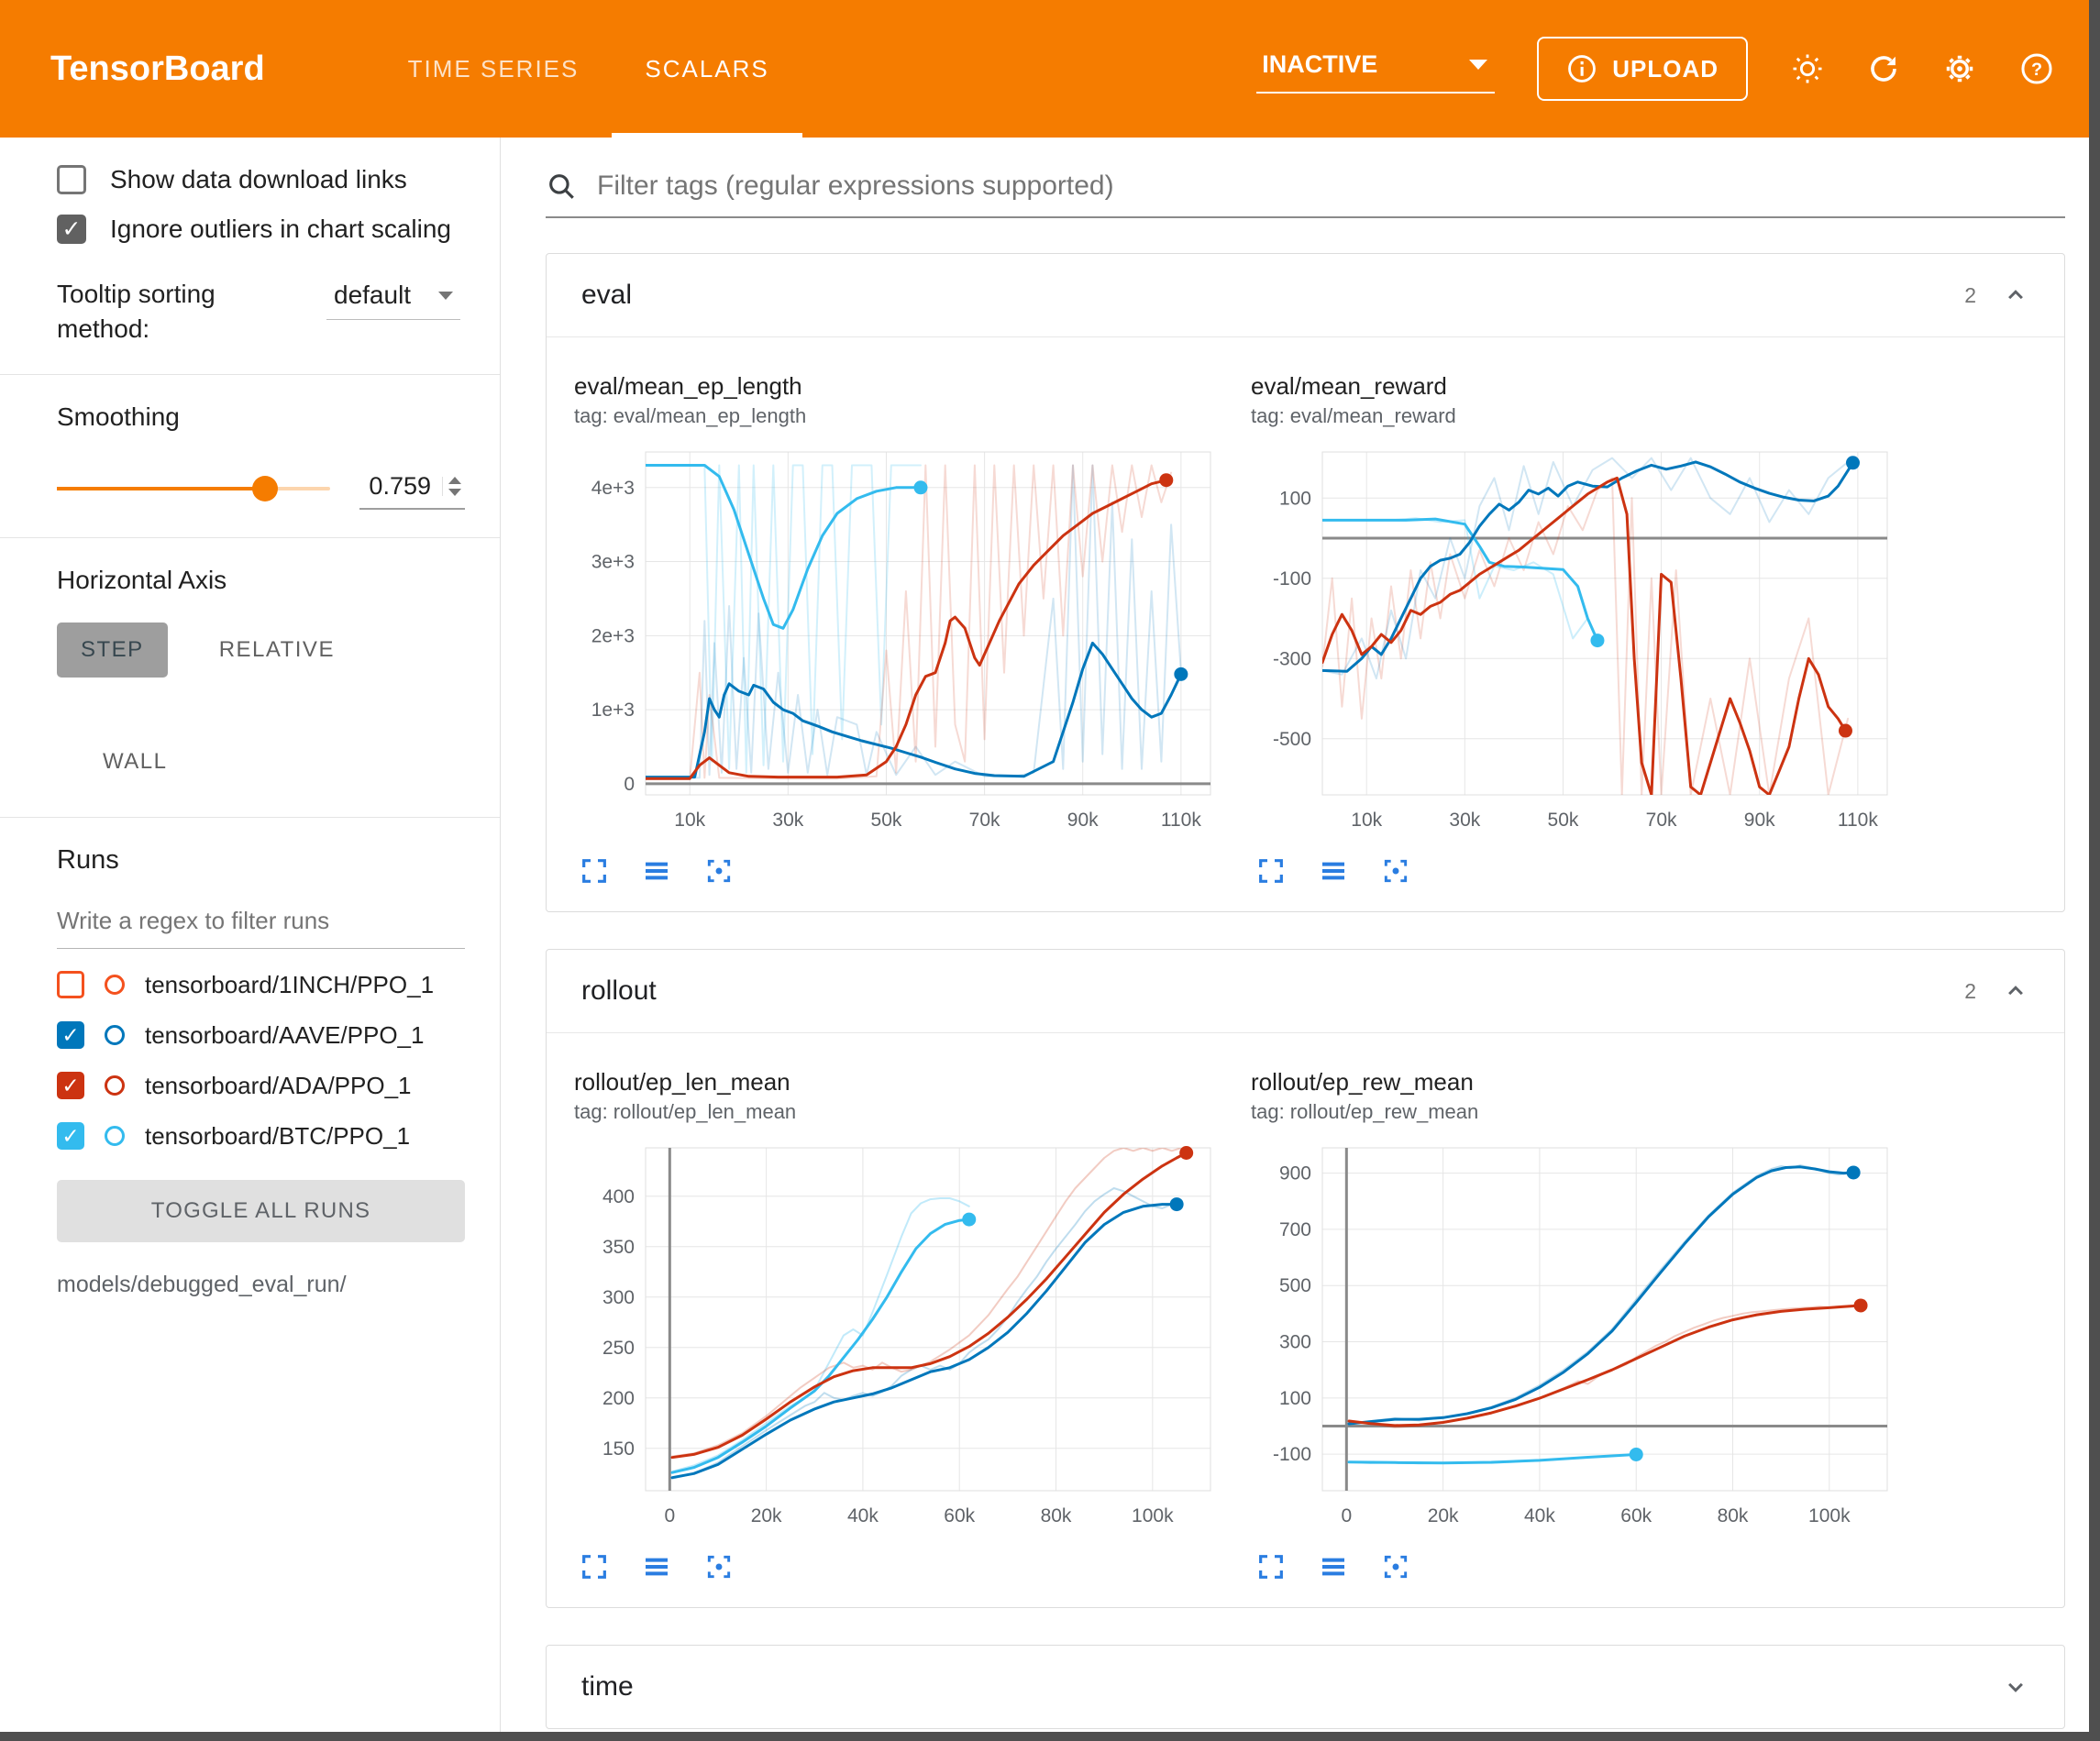  I want to click on run-item: ✓ tensorboard/ADA/PPO_1, so click(261, 1086).